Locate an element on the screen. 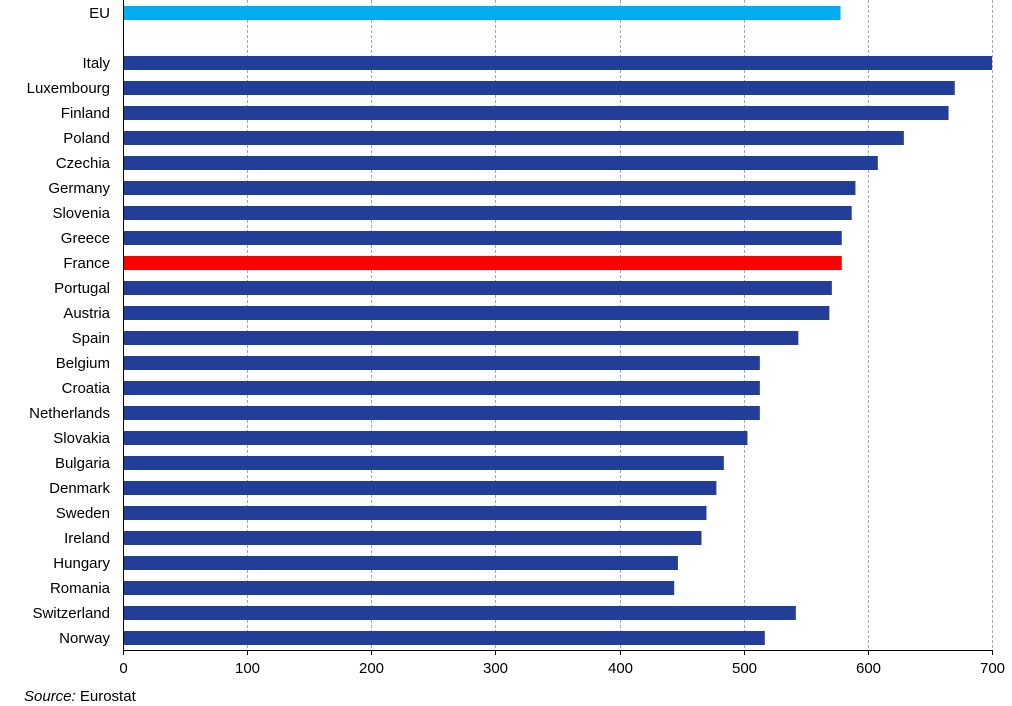 The width and height of the screenshot is (1012, 706). category-label-belgium: Belgium is located at coordinates (83, 363).